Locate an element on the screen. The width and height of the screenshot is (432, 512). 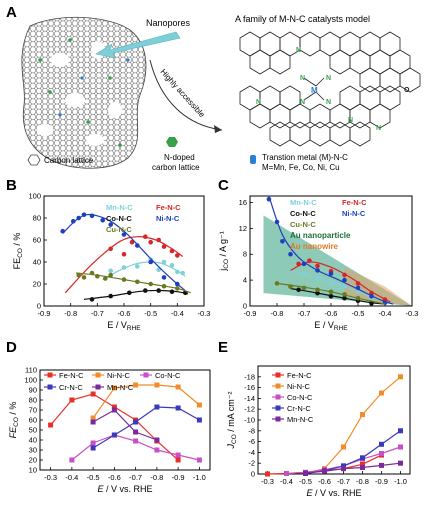
y-axis-label: JCO / mA cm⁻² is located at coordinates (232, 420).